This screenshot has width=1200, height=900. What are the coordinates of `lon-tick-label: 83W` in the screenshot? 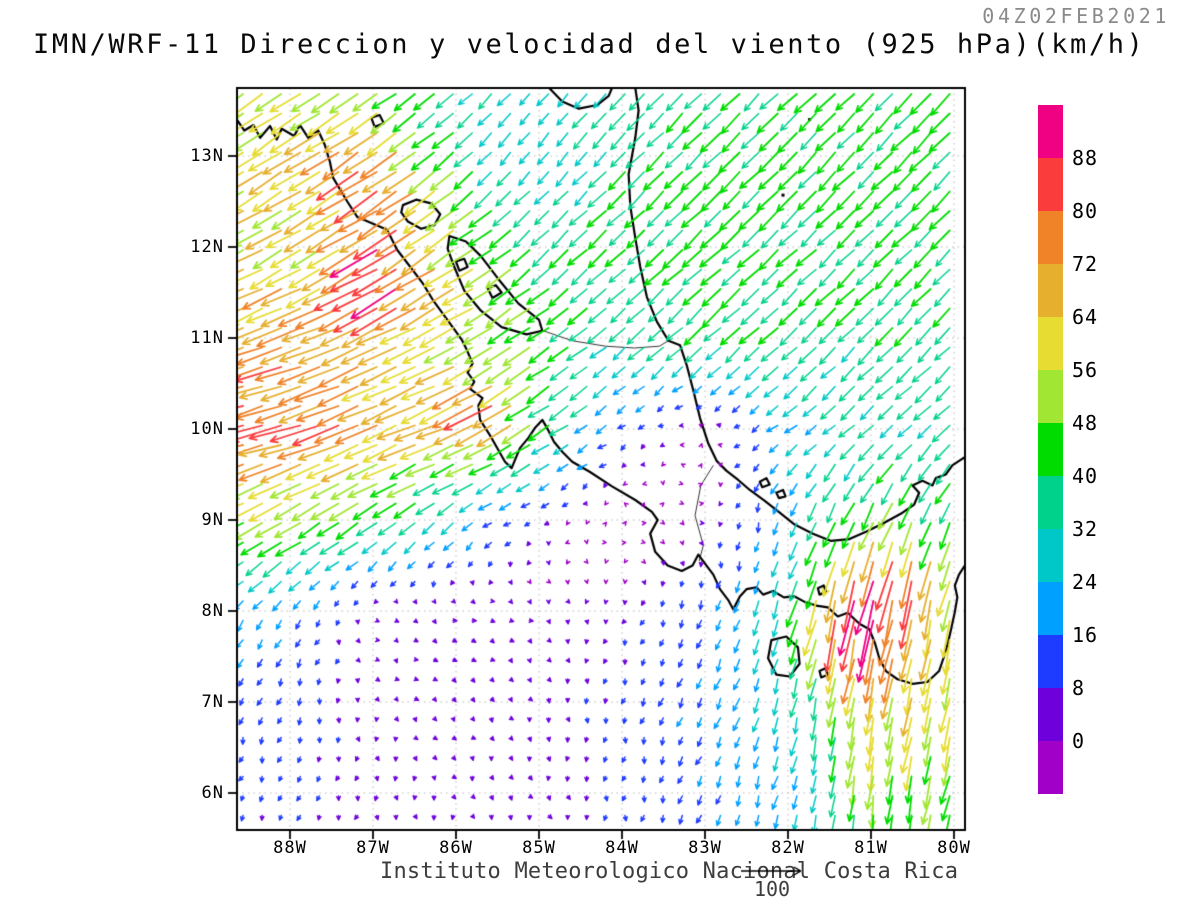 It's located at (705, 848).